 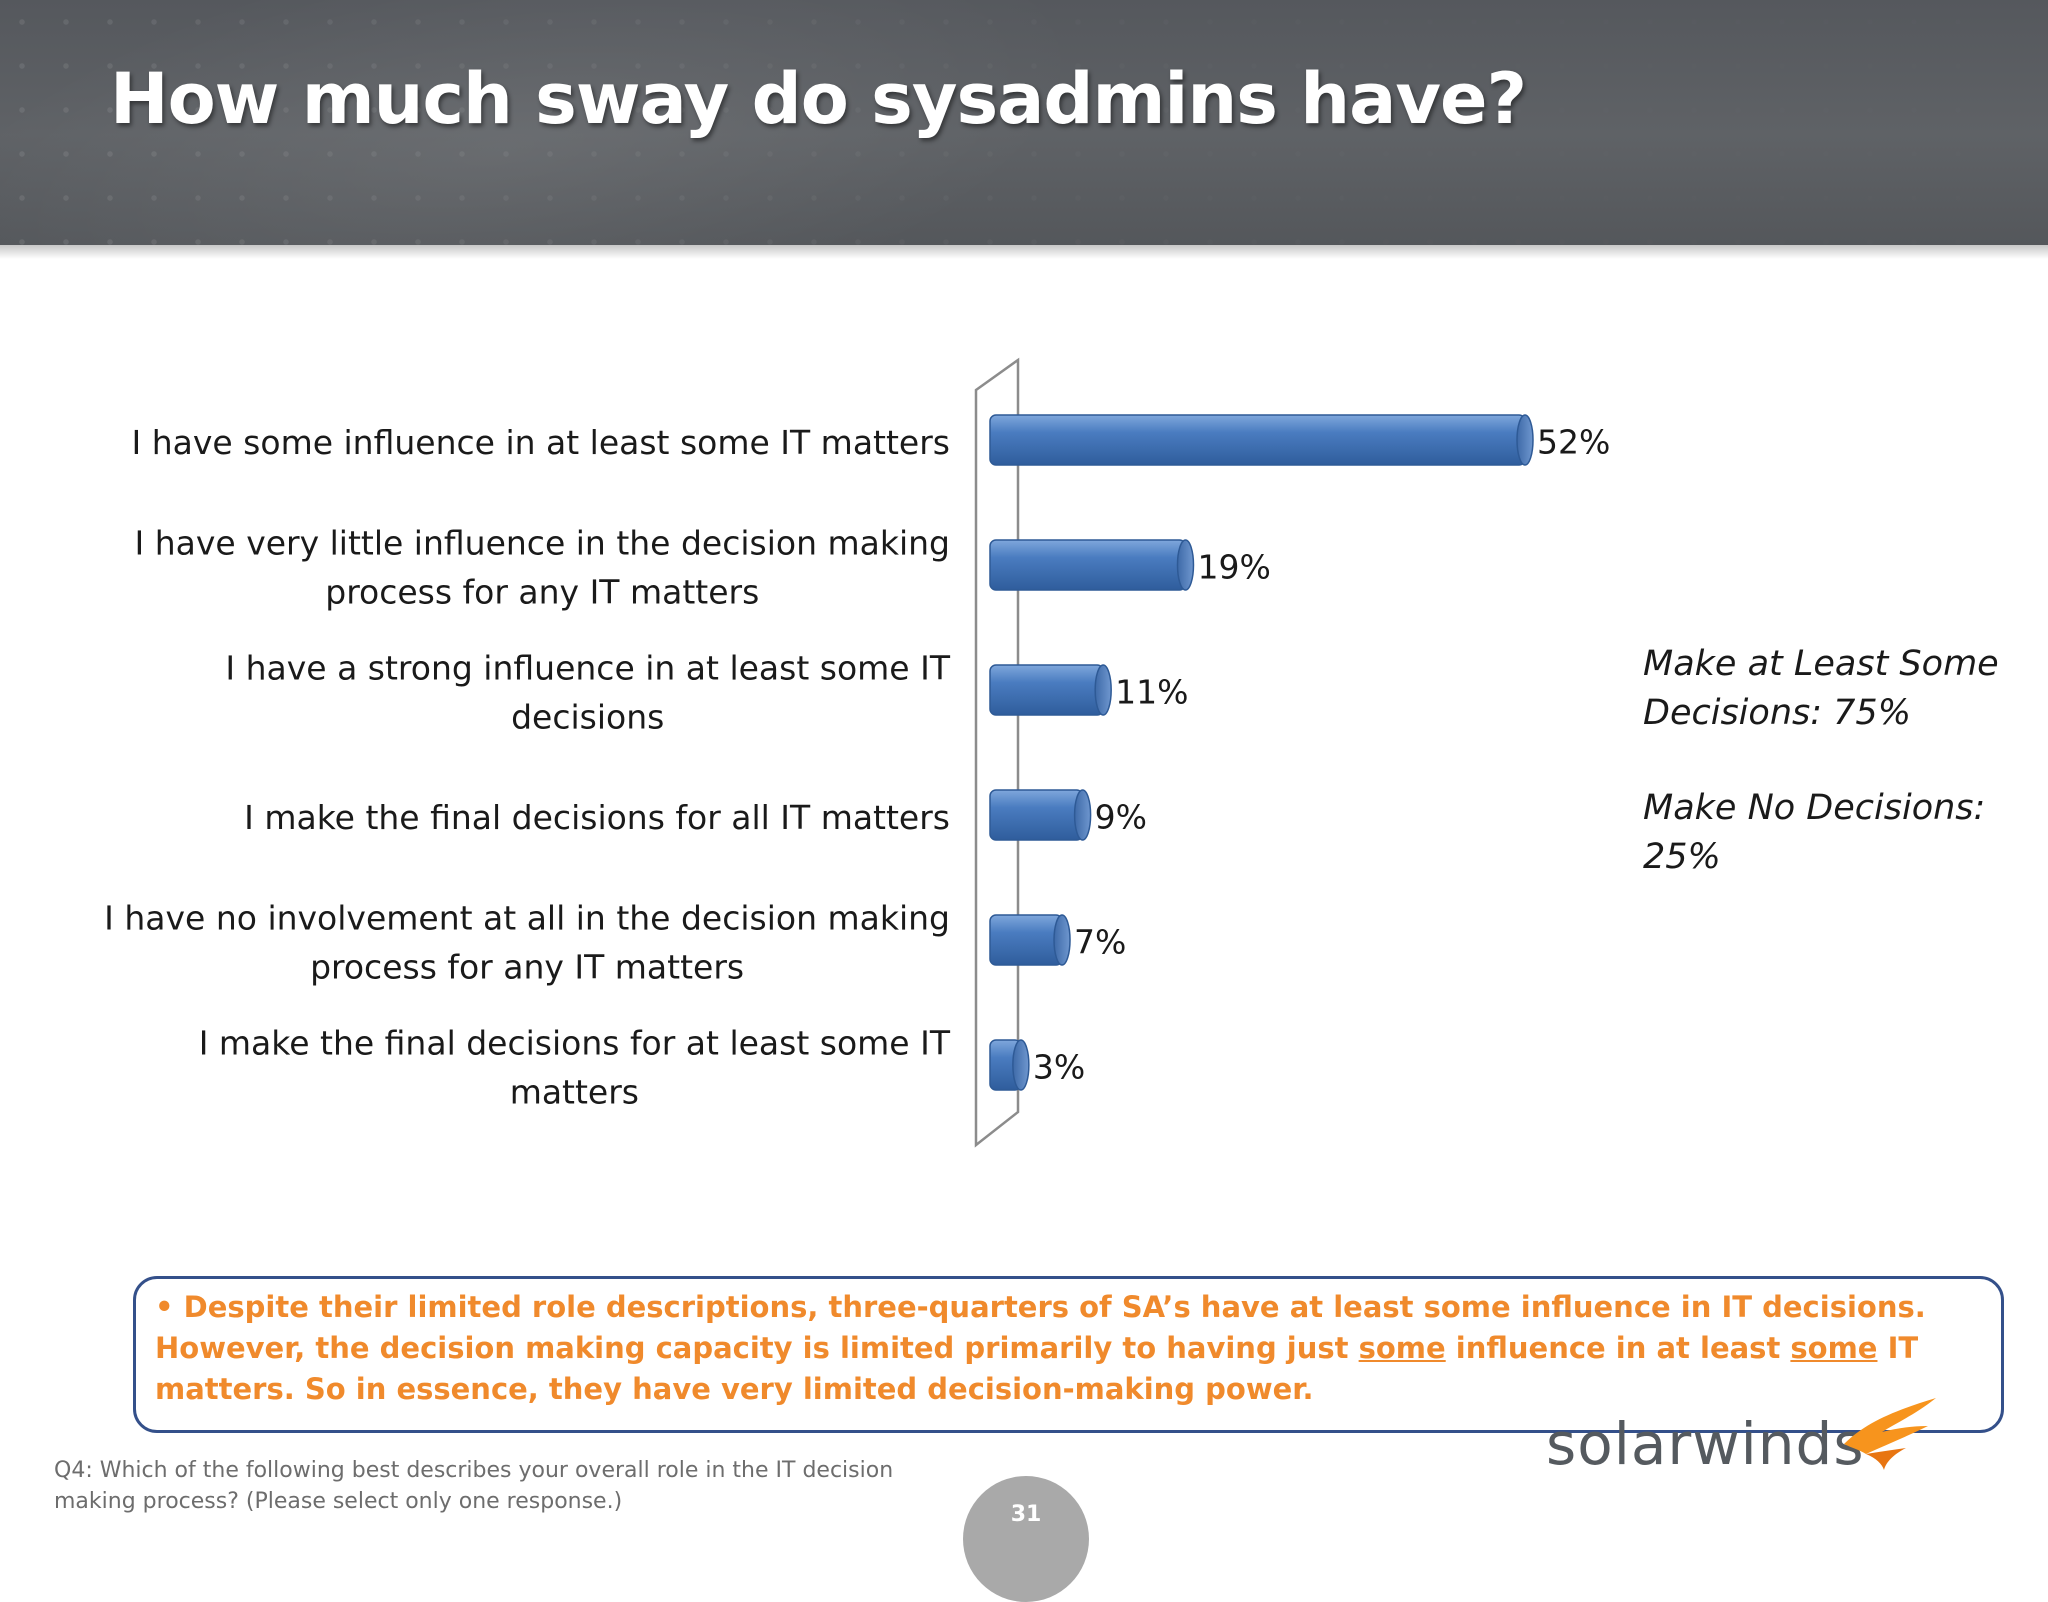 I want to click on value-label: 7%, so click(x=1100, y=942).